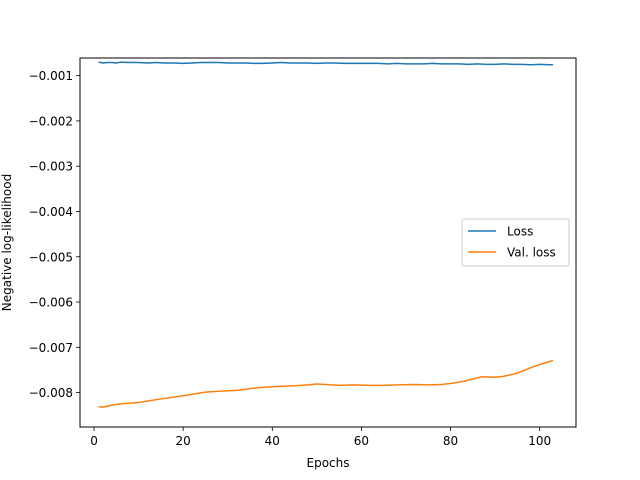 This screenshot has height=480, width=640. I want to click on series-line-loss, so click(326, 63).